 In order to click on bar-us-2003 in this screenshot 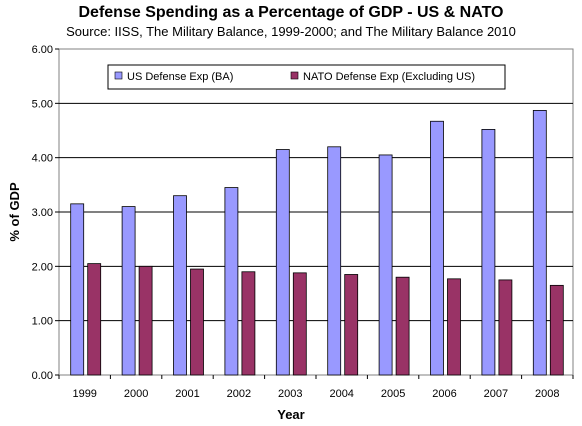, I will do `click(282, 262)`.